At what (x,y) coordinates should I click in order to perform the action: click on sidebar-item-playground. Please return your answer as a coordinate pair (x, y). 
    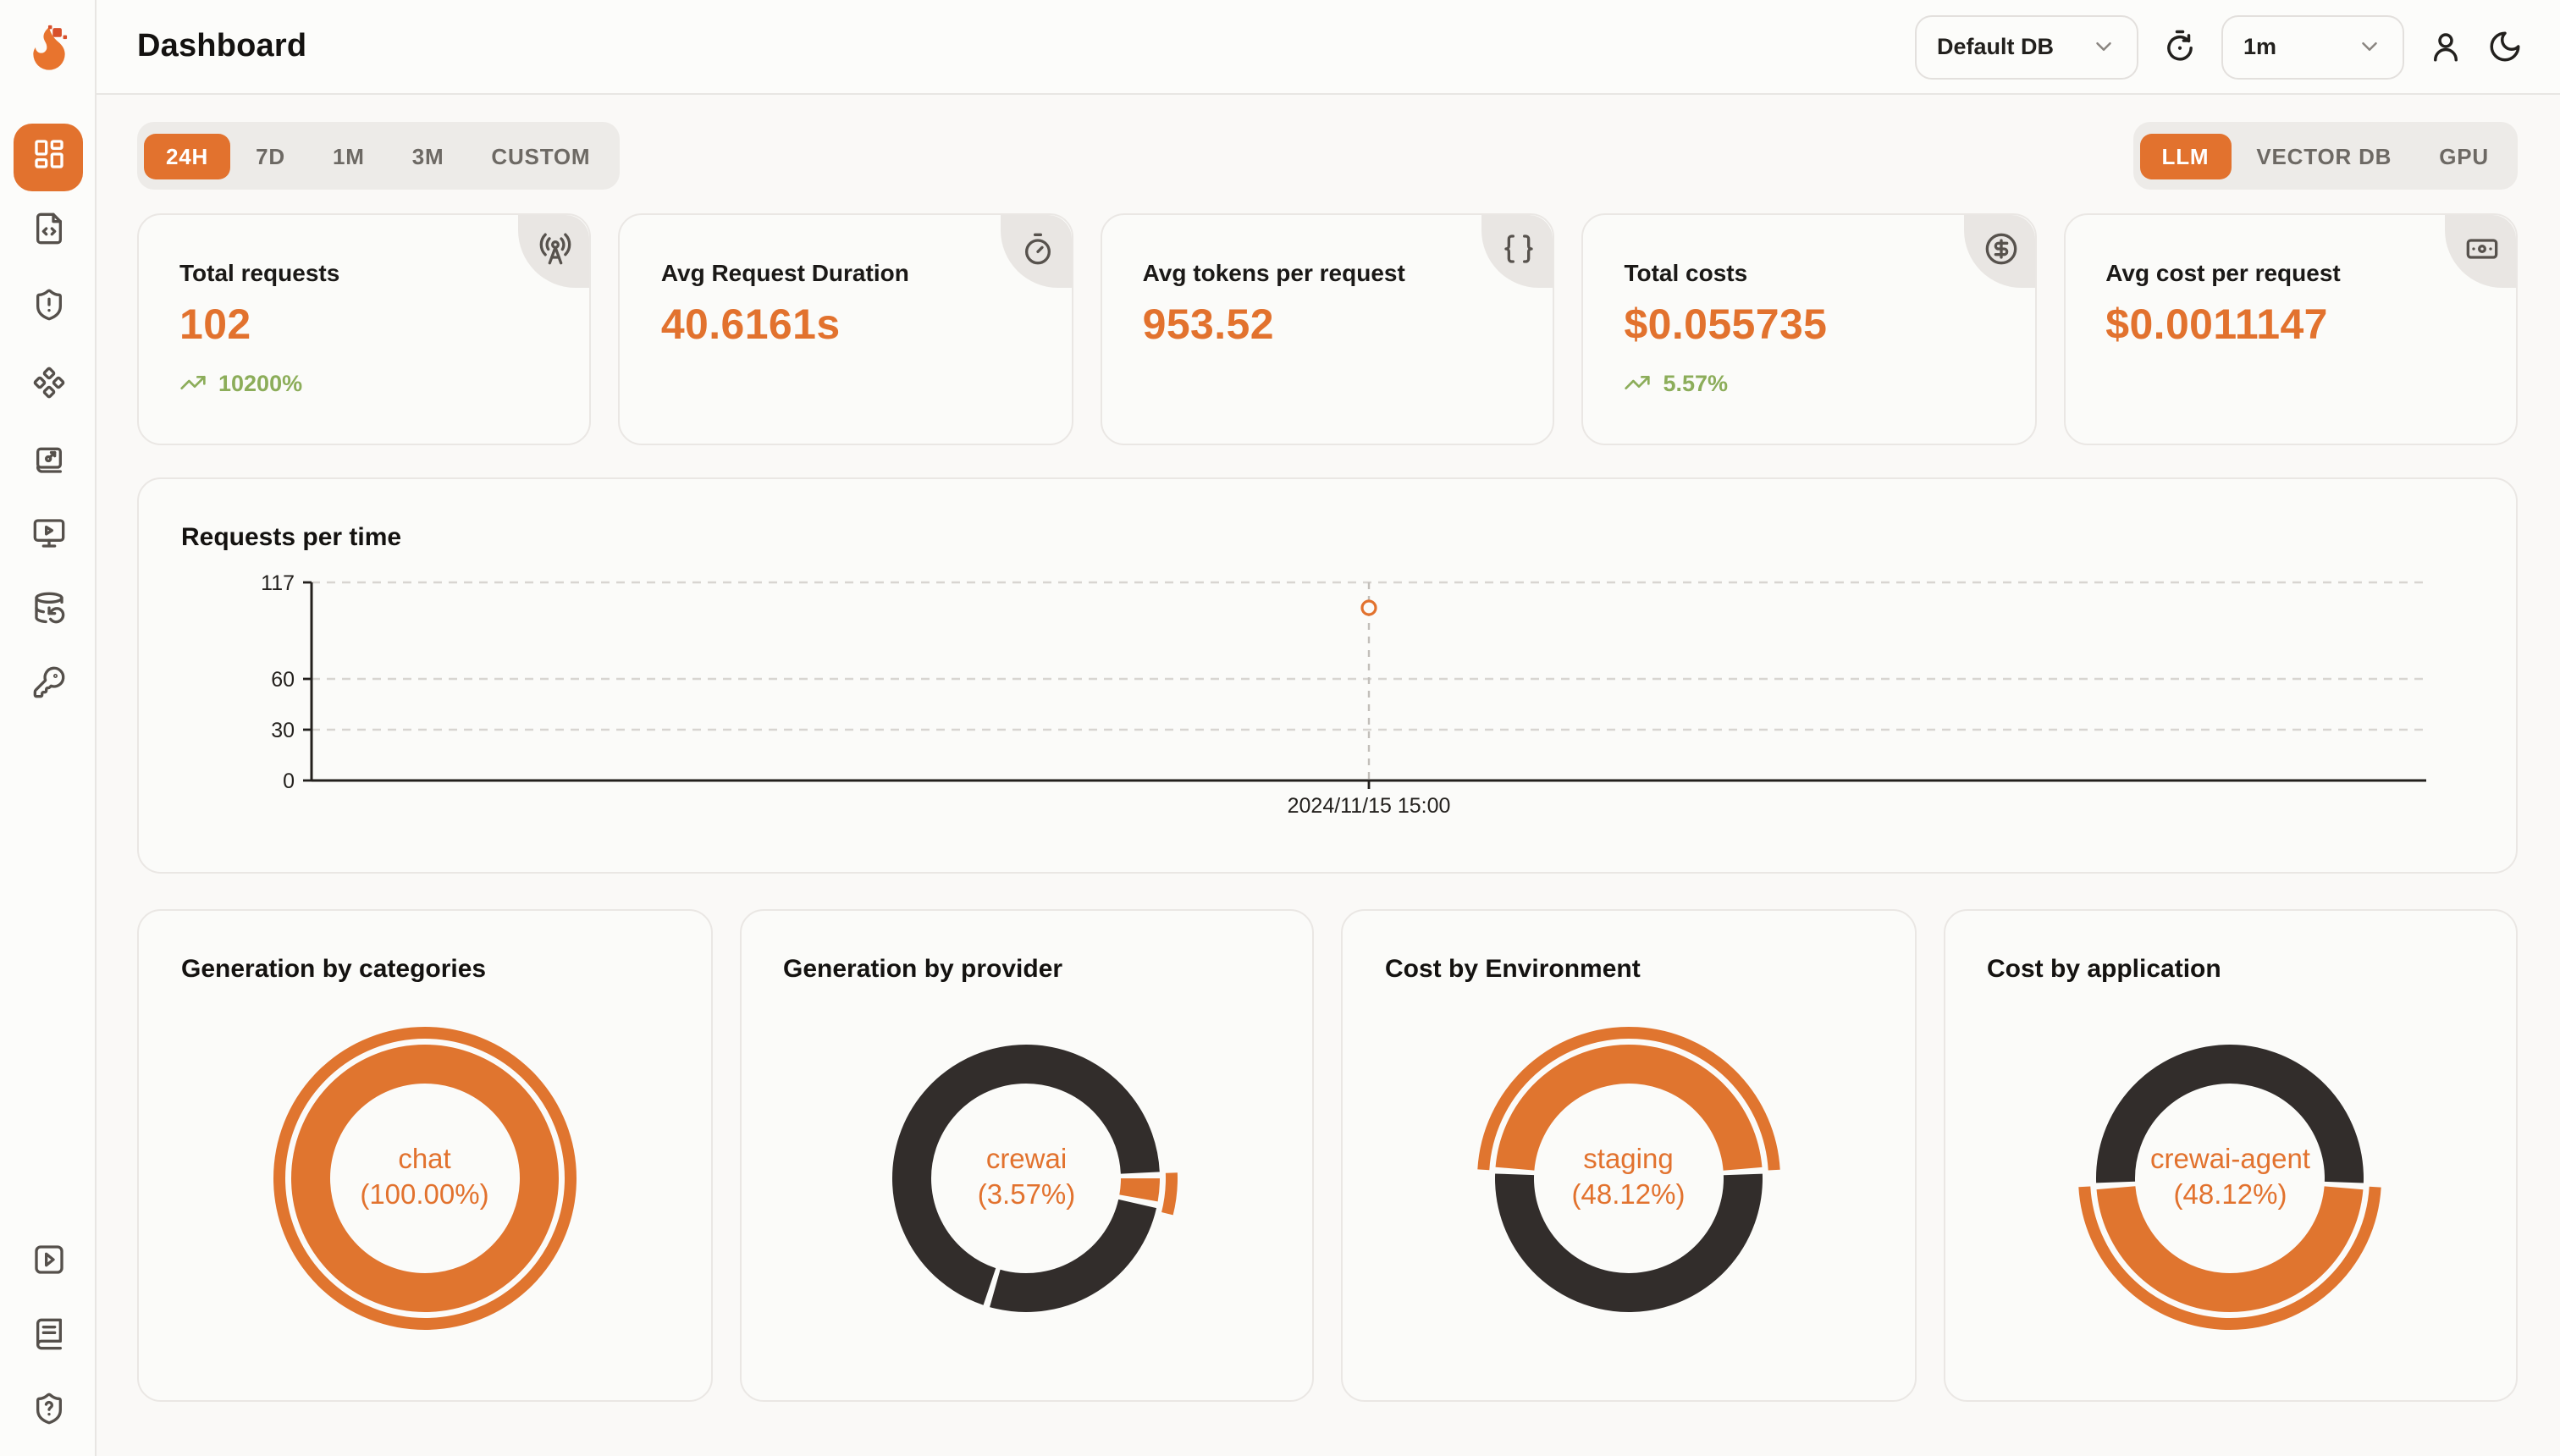
    Looking at the image, I should click on (48, 536).